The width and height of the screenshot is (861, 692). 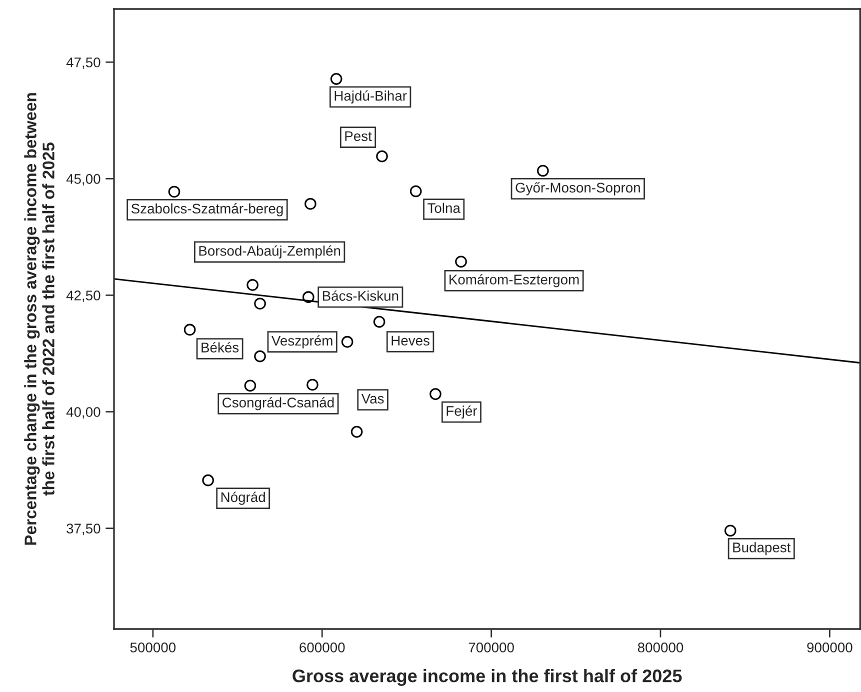 I want to click on annotation: Borsod-Abaúj-Zemplén, so click(x=269, y=252).